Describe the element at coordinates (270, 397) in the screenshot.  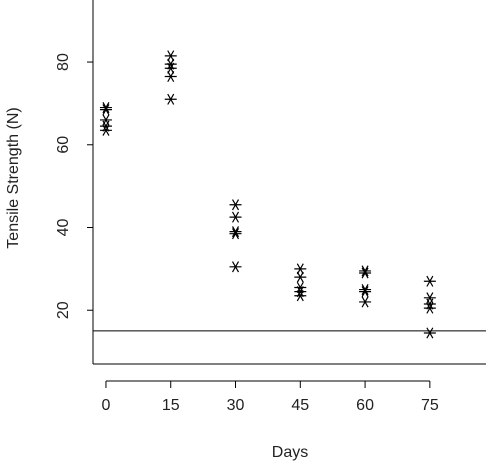
I see `x-axis: 0 15 30 45 60 75` at that location.